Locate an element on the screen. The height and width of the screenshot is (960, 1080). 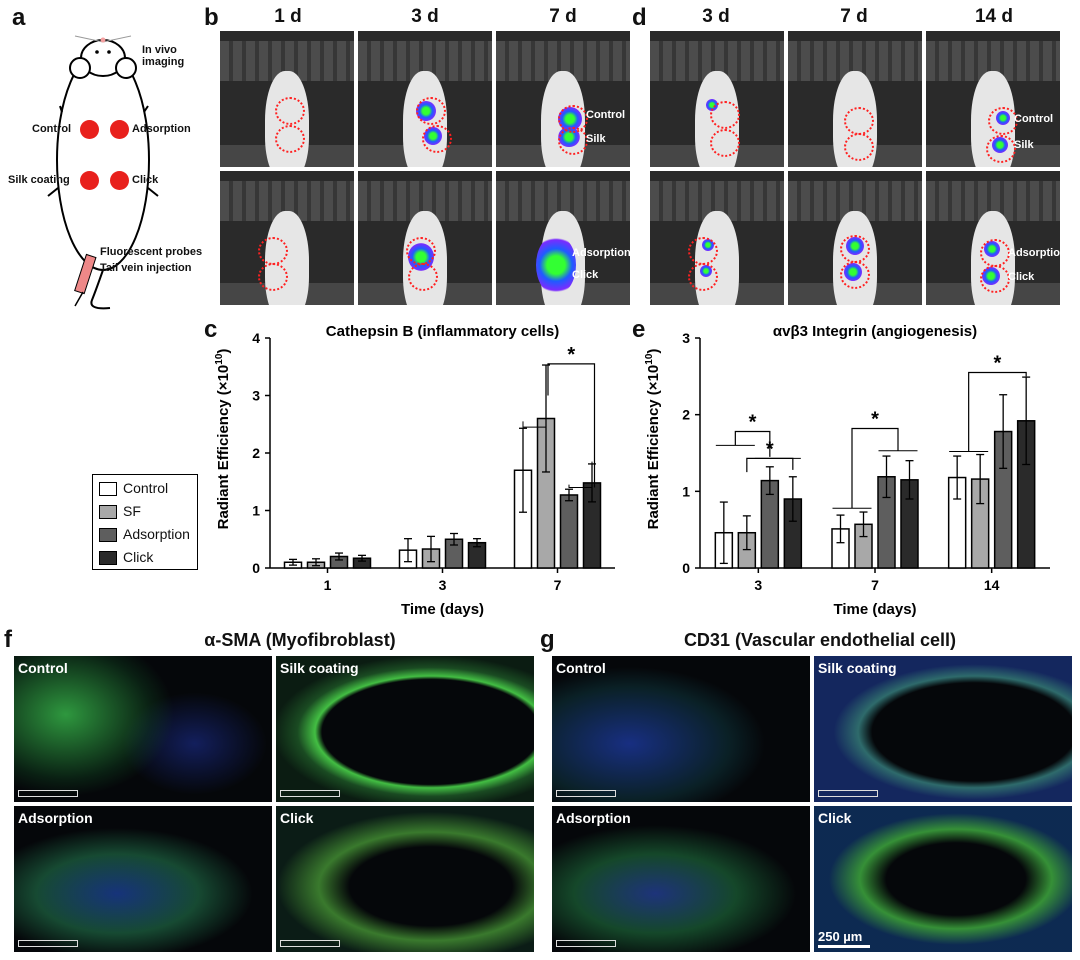
site-dot-control is located at coordinates (89, 129).